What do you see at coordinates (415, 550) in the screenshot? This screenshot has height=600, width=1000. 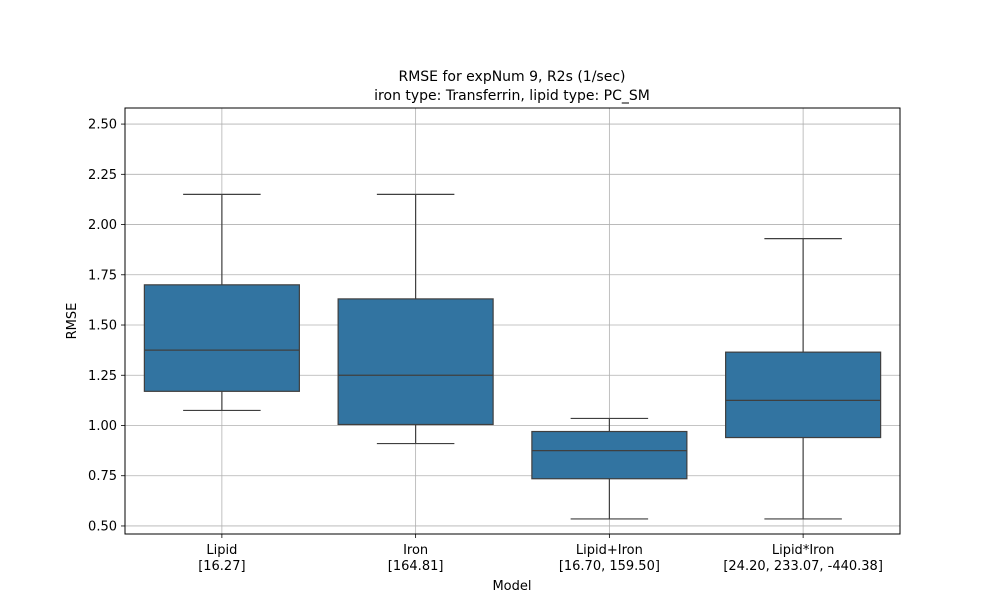 I see `x-tick-label: Iron` at bounding box center [415, 550].